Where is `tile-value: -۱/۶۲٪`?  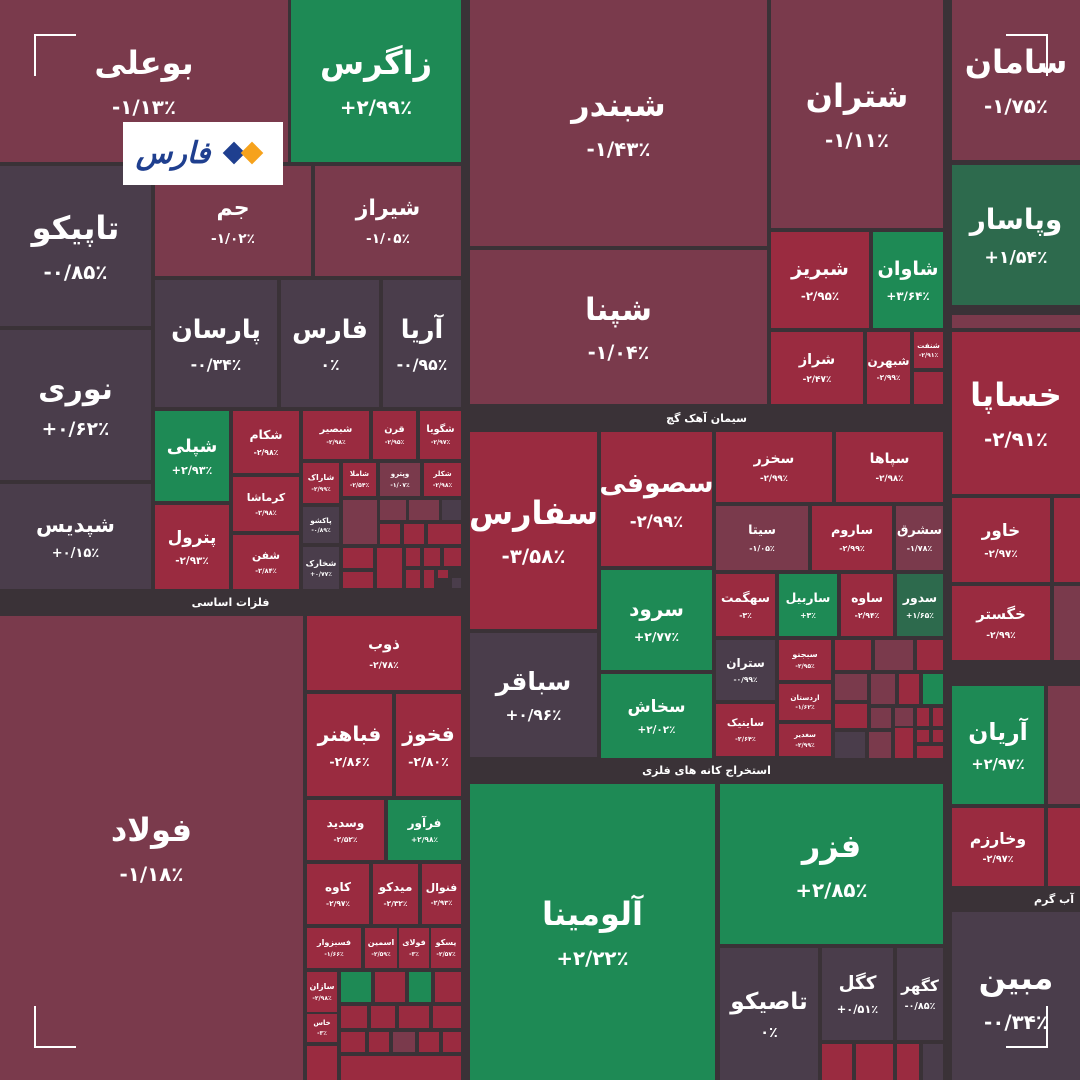 tile-value: -۱/۶۲٪ is located at coordinates (805, 708).